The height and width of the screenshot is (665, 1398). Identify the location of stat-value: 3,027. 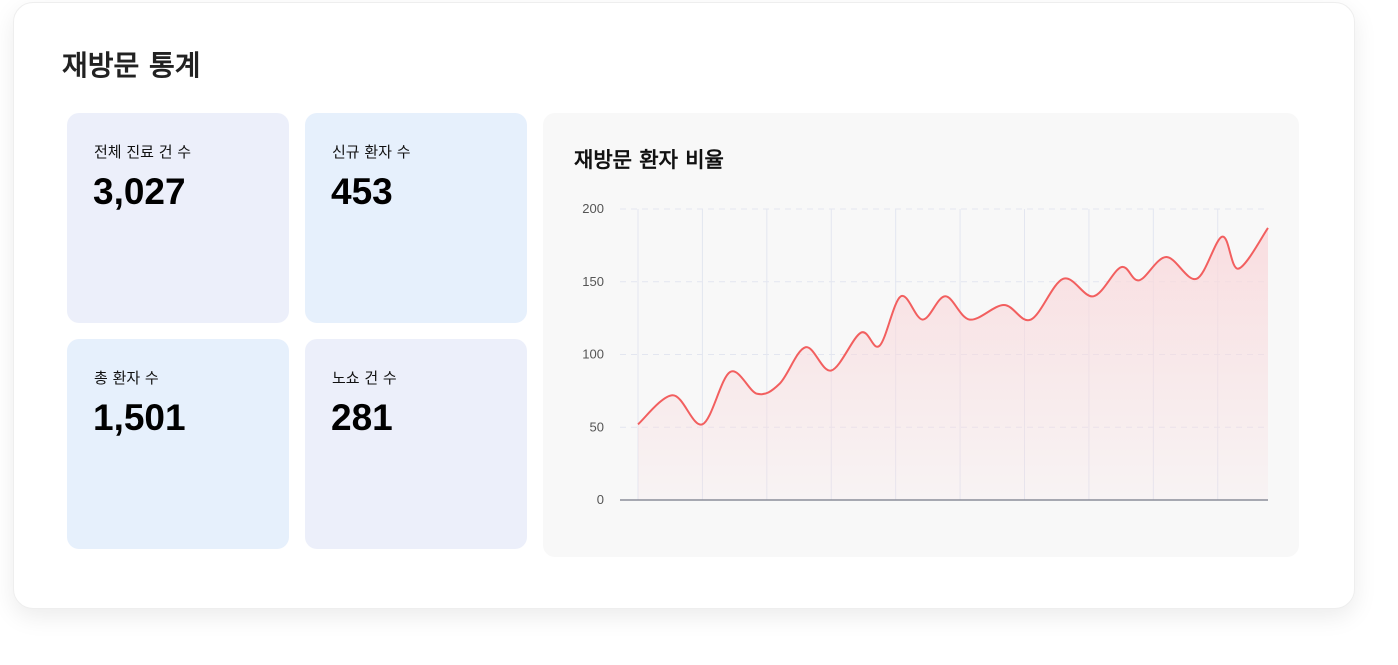
(139, 191).